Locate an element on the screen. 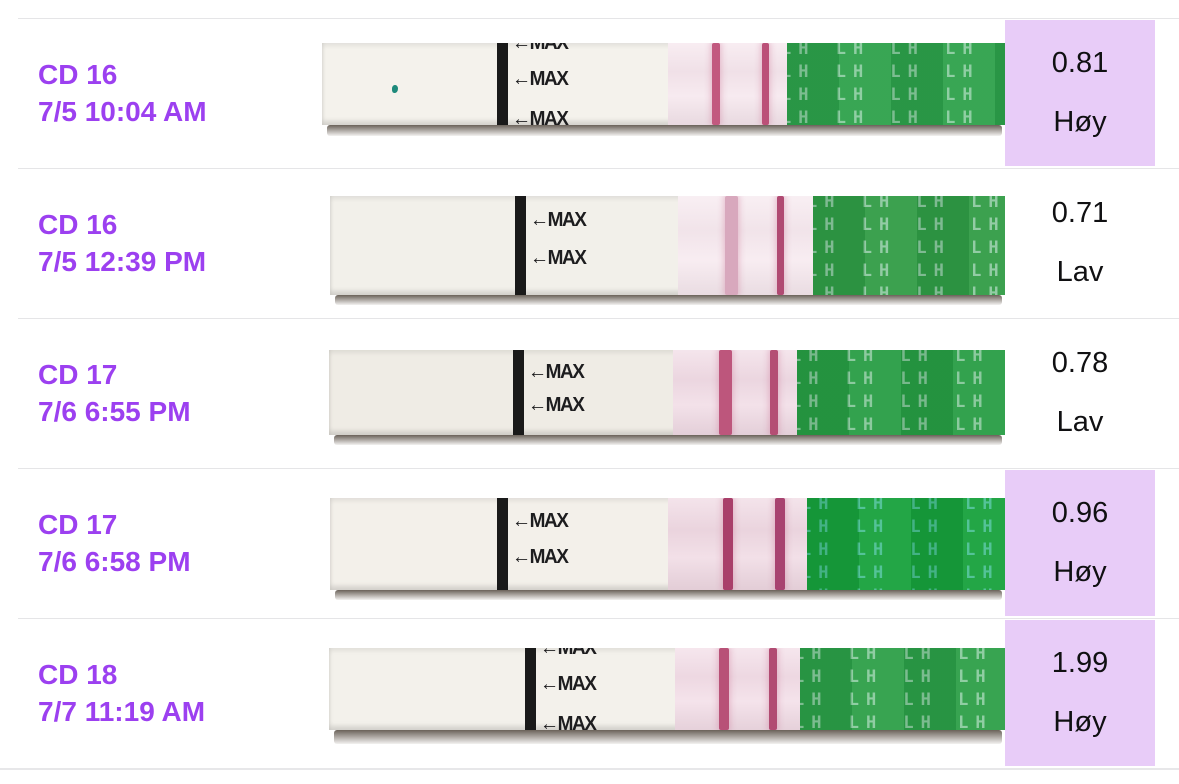 The image size is (1179, 784). entry-label: CD 18 7/7 11:19 AM is located at coordinates (121, 693).